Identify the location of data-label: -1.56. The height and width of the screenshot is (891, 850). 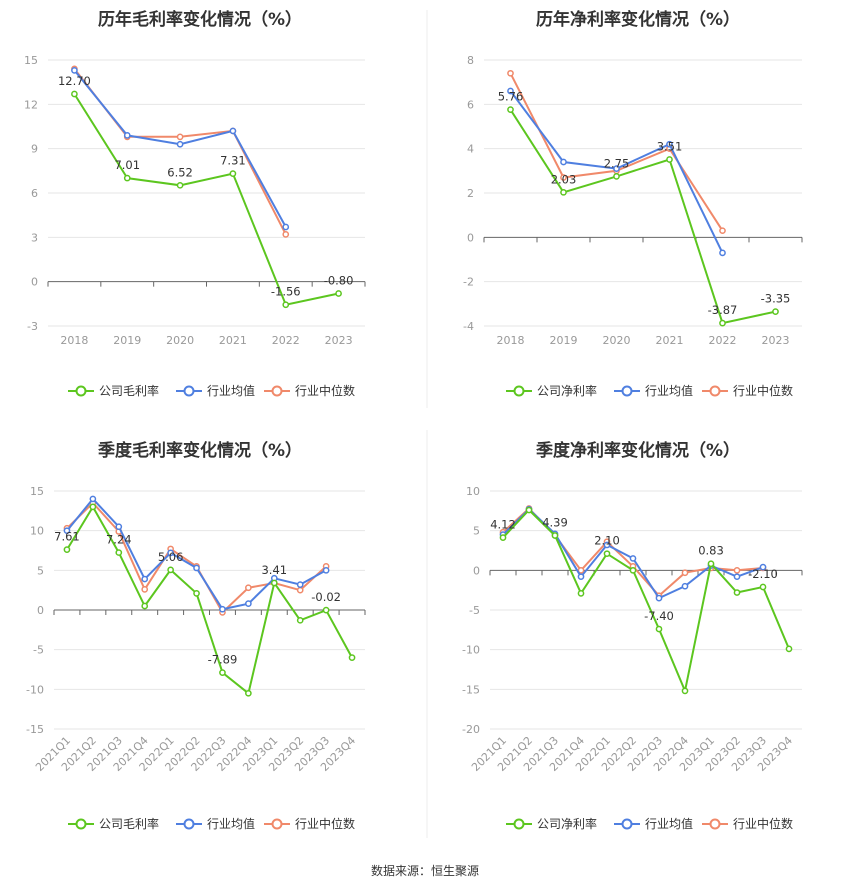
(286, 292).